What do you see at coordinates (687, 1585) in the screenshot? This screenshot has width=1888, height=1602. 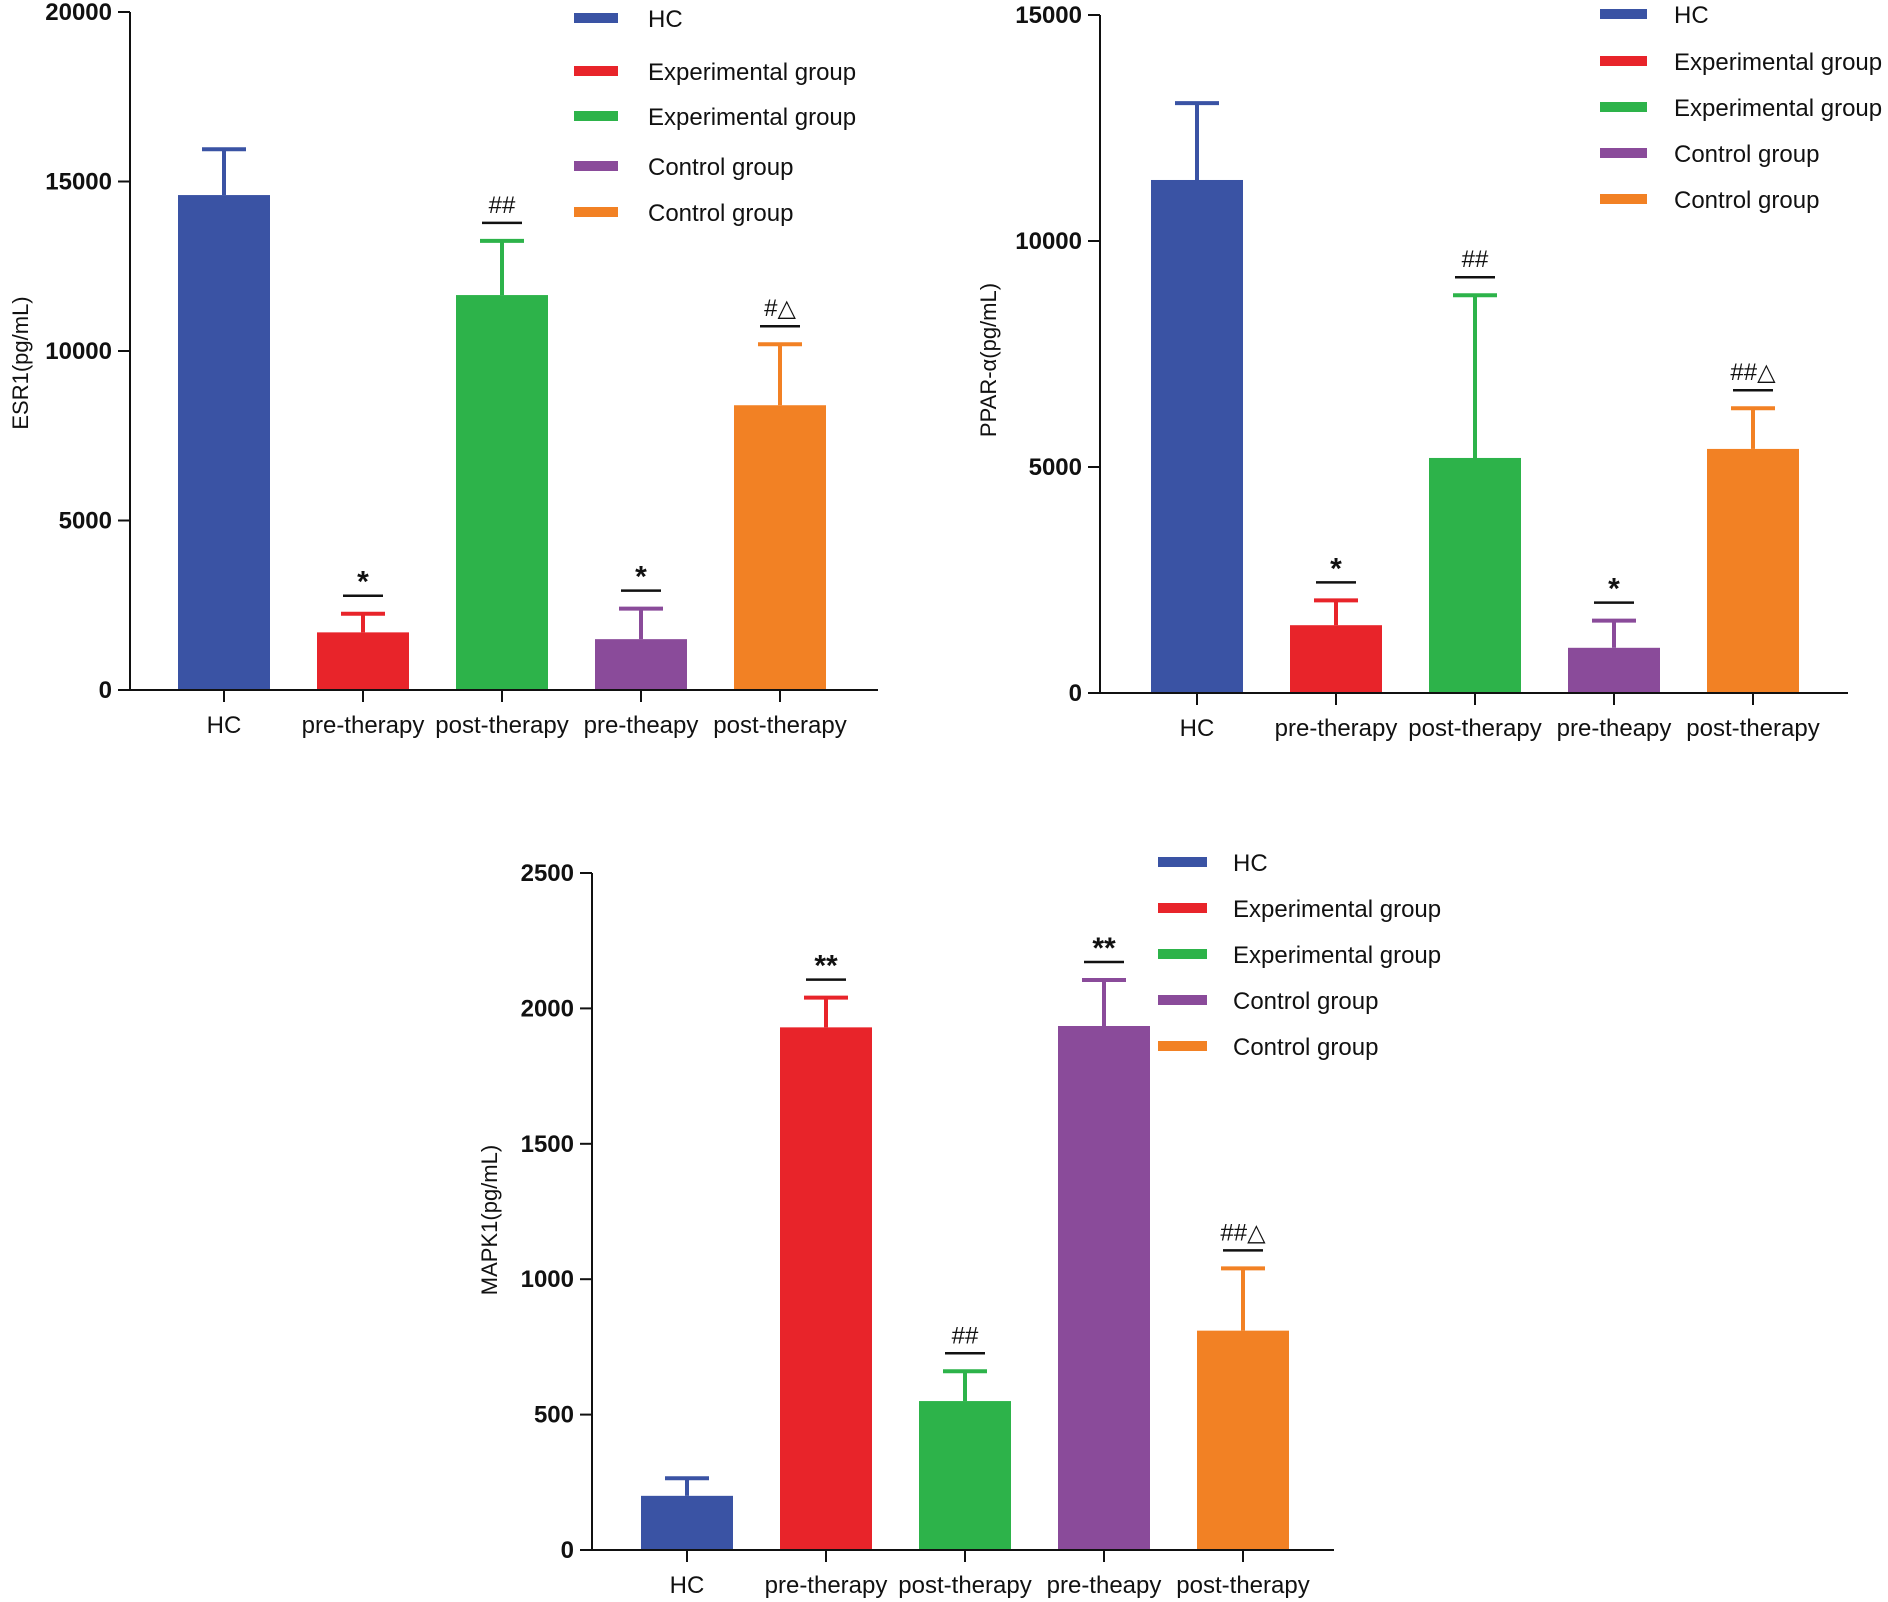 I see `mapk1-x-tick-label-0: HC` at bounding box center [687, 1585].